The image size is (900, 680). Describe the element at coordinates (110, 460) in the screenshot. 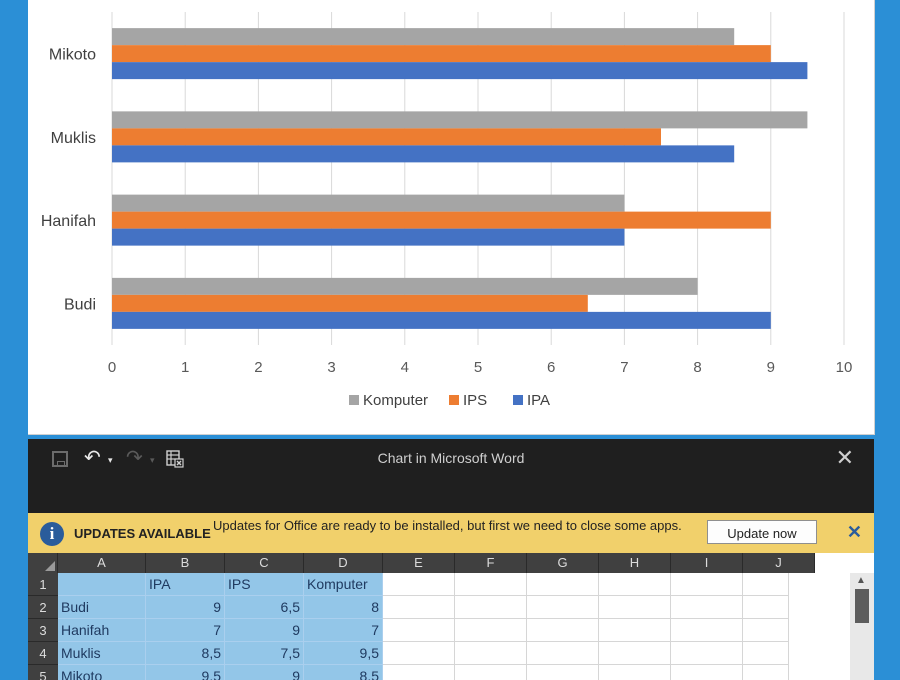

I see `undo-dropdown-icon: ▾` at that location.